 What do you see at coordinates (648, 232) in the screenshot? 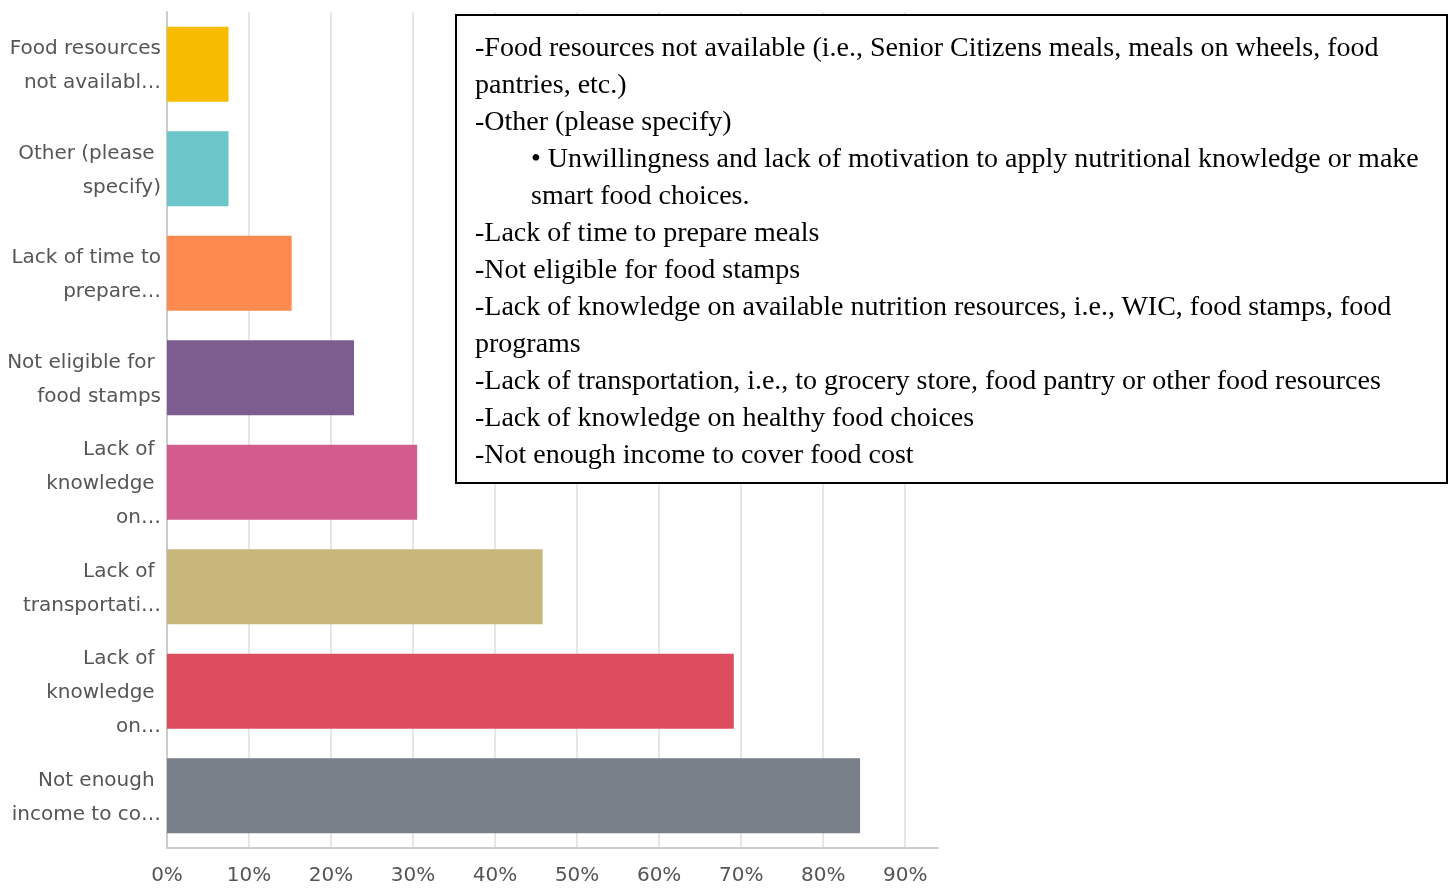
I see `annotation: -Lack of time to prepare meals` at bounding box center [648, 232].